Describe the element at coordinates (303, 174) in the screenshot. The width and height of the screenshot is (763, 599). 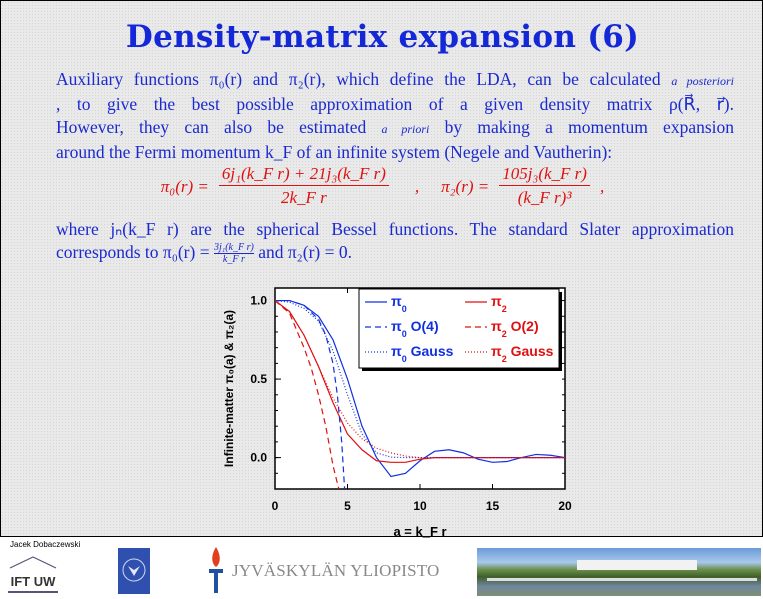
I see `numerator: 6j₁(k_F r) + 21j₃(k_F r)` at that location.